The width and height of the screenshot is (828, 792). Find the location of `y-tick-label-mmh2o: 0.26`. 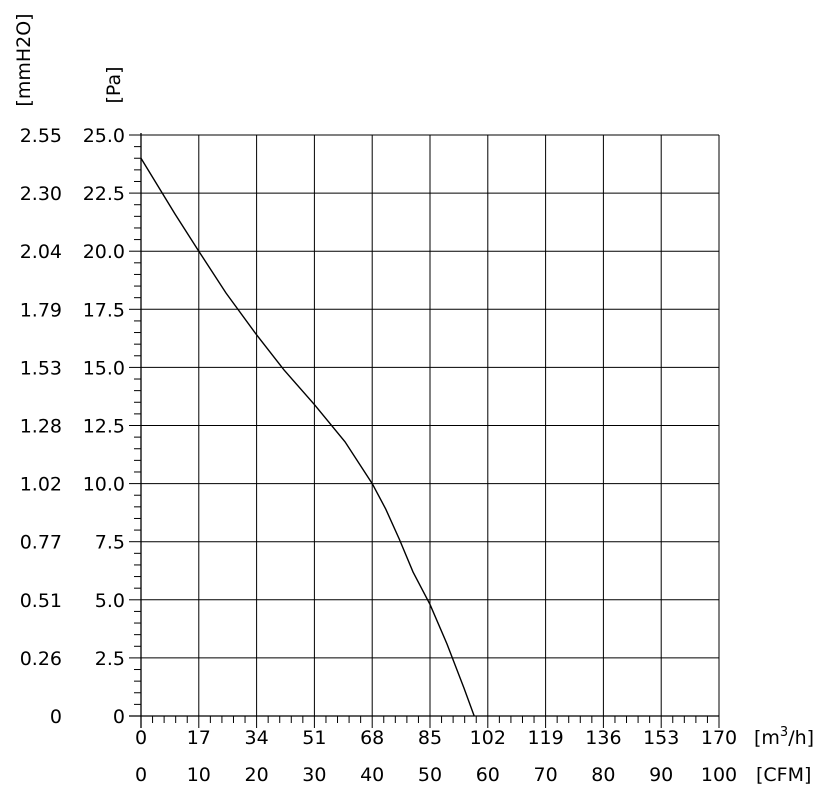

y-tick-label-mmh2o: 0.26 is located at coordinates (41, 659).